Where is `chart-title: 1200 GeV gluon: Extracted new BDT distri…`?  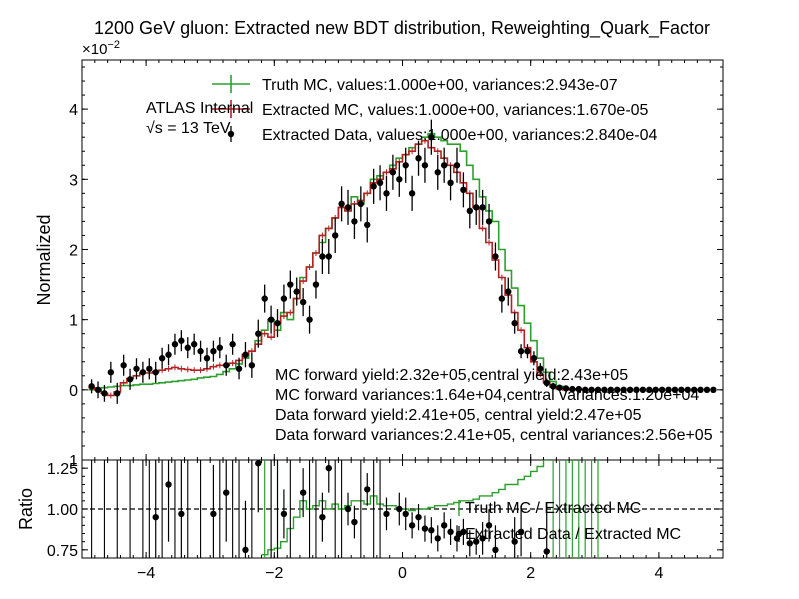 chart-title: 1200 GeV gluon: Extracted new BDT distri… is located at coordinates (402, 28).